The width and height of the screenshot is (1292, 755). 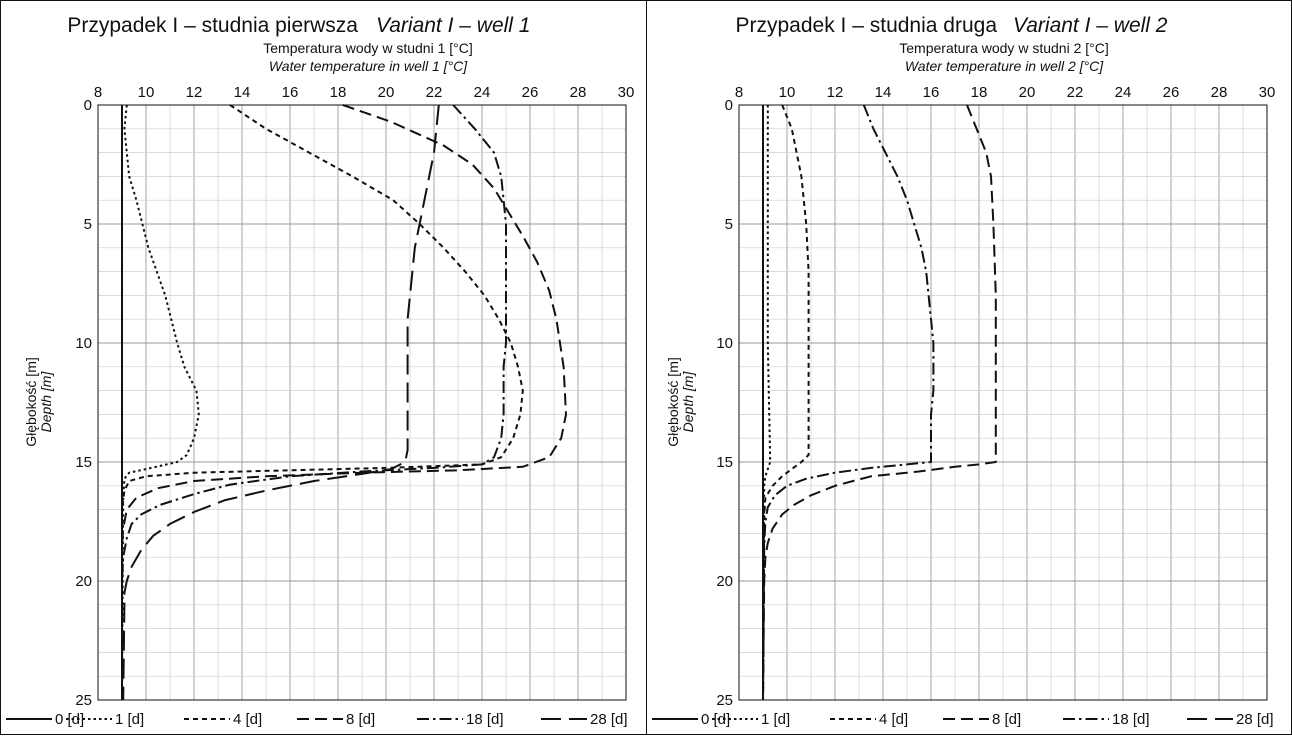 What do you see at coordinates (1004, 66) in the screenshot?
I see `x-axis-label-english: Water temperature in well 2 [°C]` at bounding box center [1004, 66].